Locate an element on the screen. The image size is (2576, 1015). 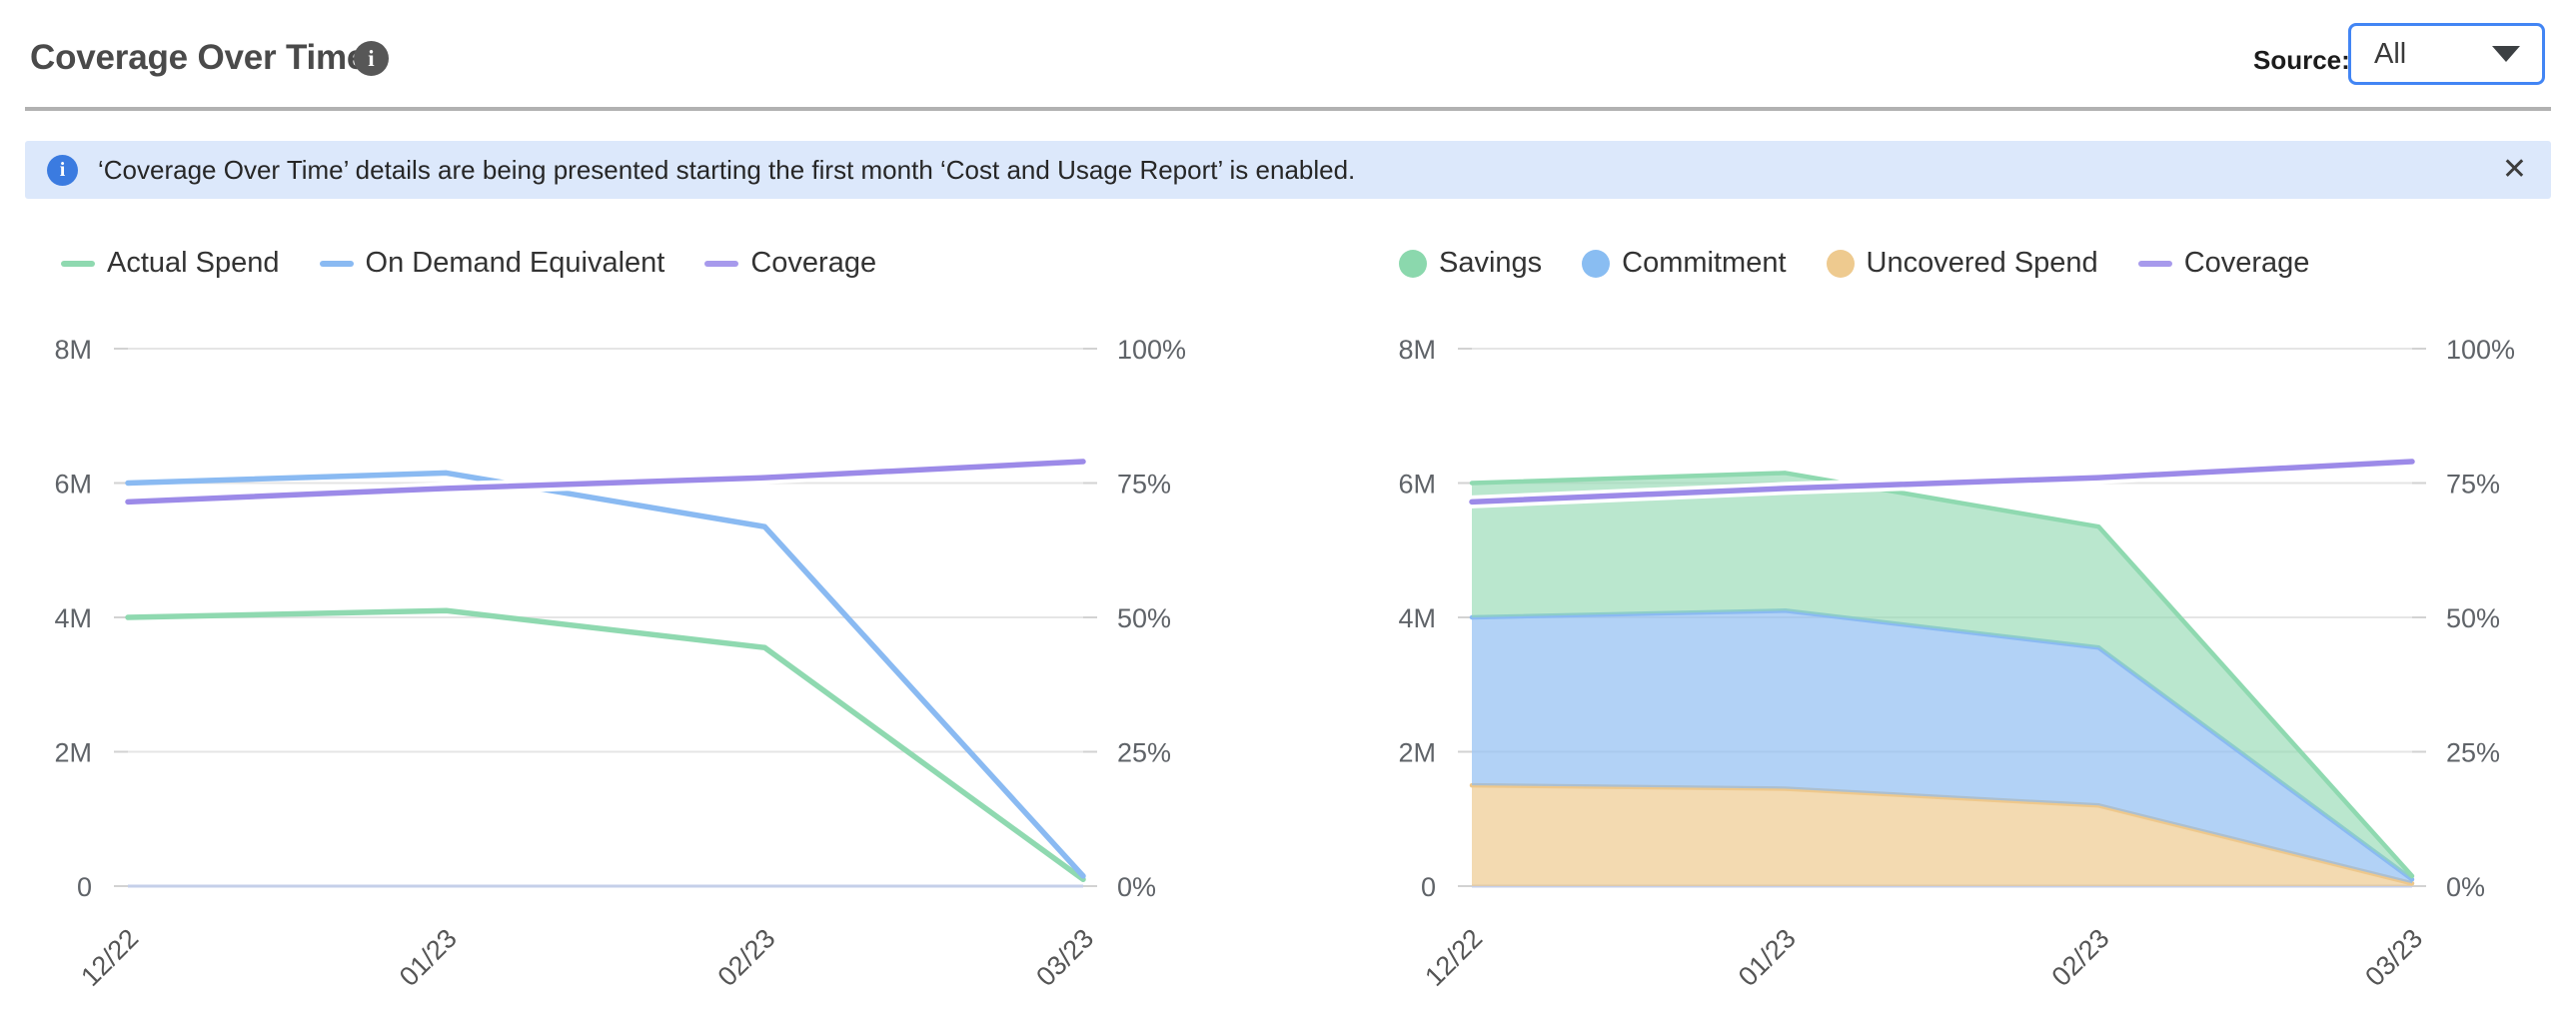
legend-label: Savings is located at coordinates (1491, 263).